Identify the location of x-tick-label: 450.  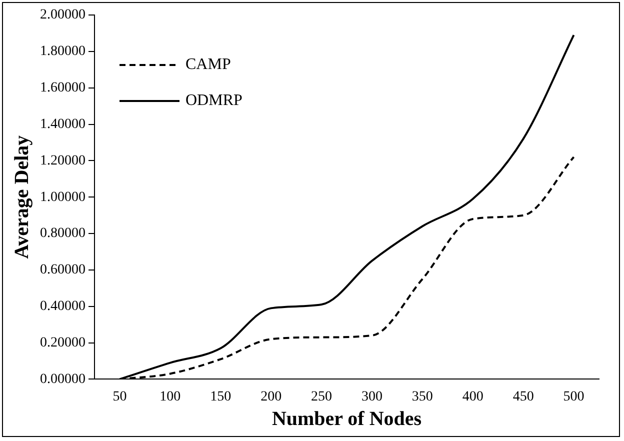
(523, 396).